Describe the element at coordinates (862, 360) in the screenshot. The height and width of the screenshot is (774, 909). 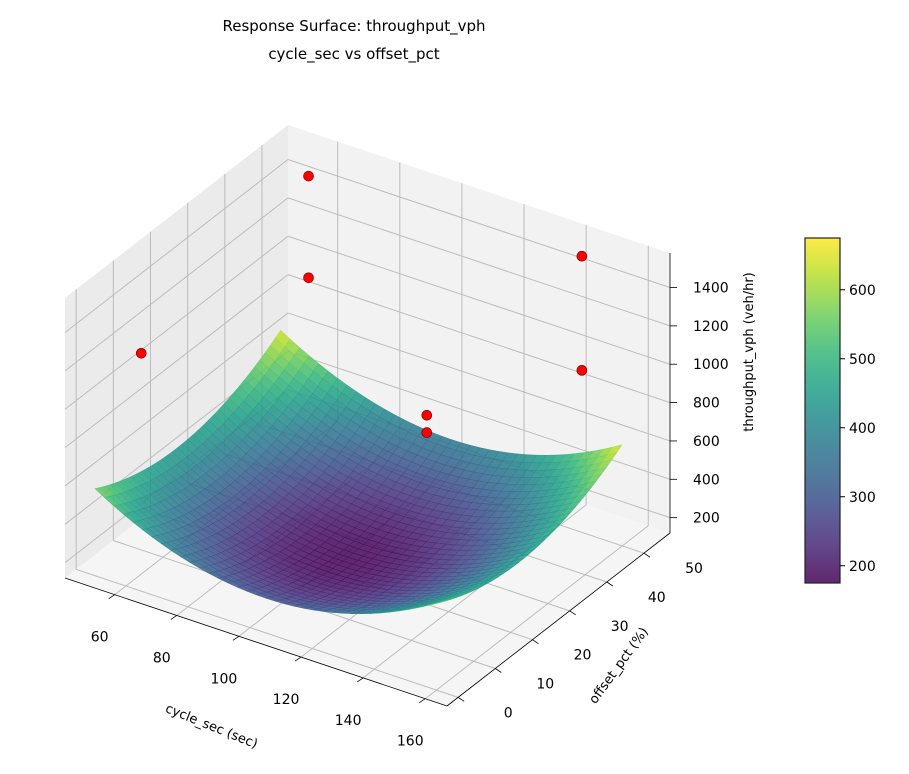
I see `colorbar-tick-label: 500` at that location.